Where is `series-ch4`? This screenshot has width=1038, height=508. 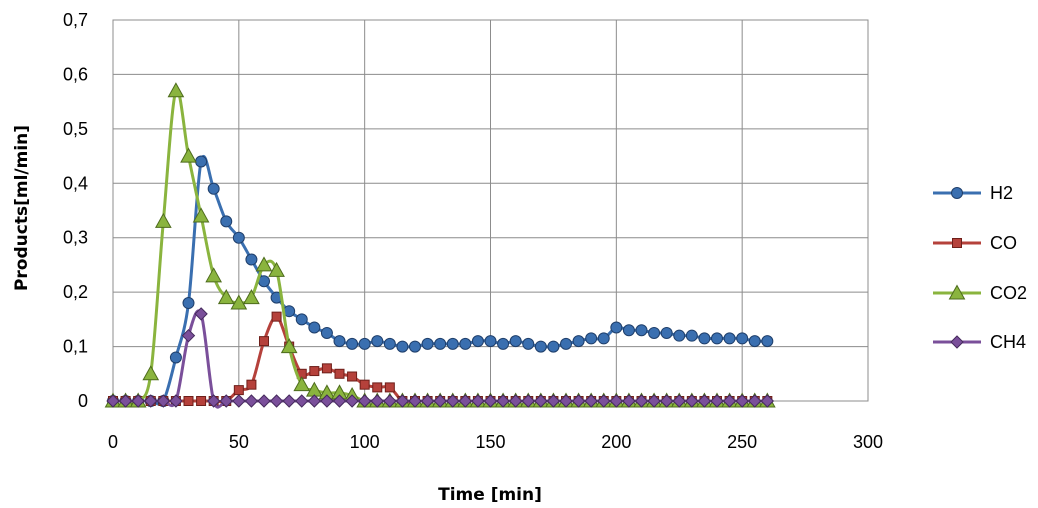
series-ch4 is located at coordinates (440, 358).